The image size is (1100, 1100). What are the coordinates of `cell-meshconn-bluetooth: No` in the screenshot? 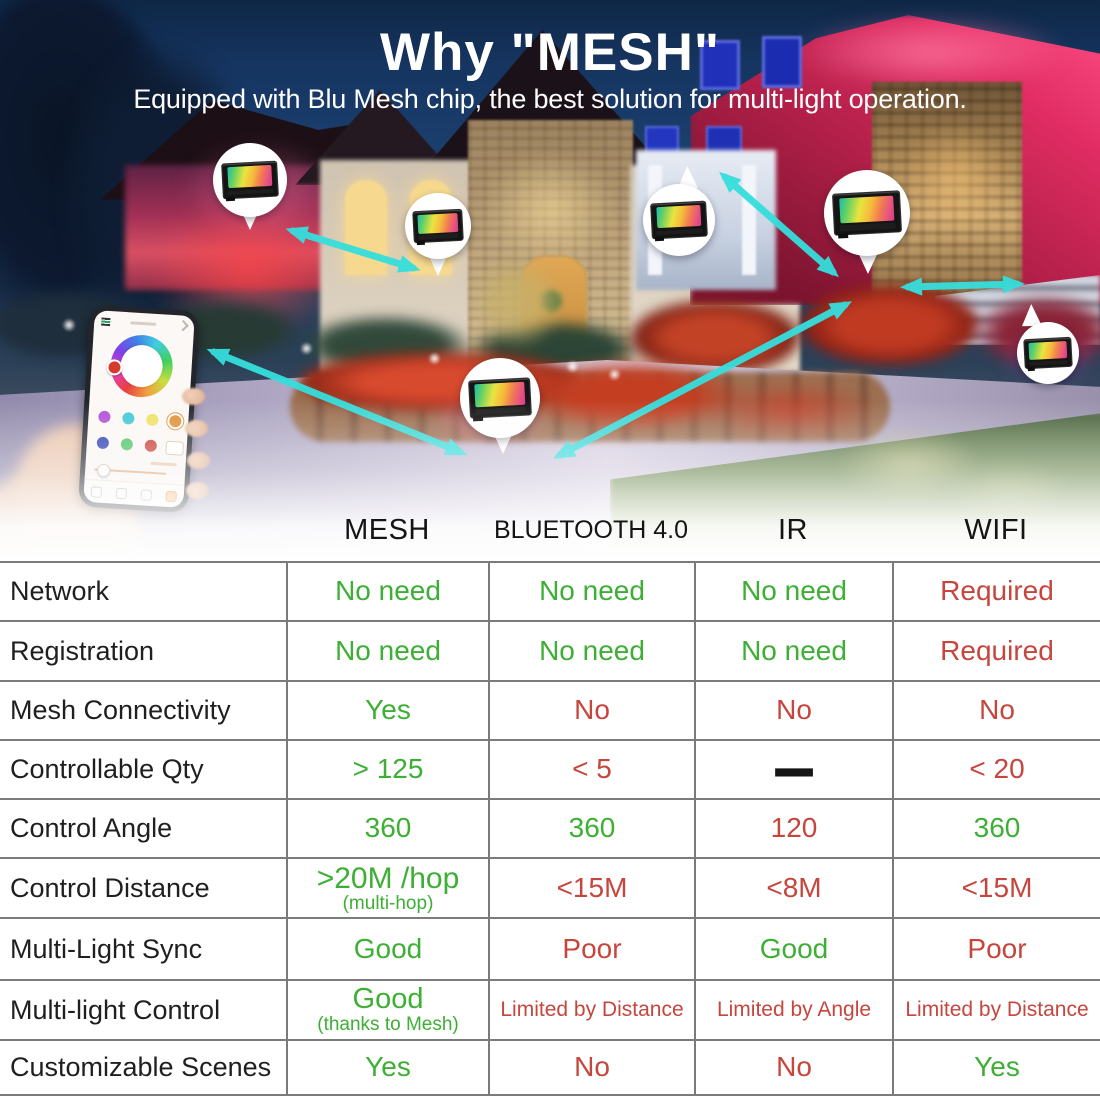 It's located at (591, 710).